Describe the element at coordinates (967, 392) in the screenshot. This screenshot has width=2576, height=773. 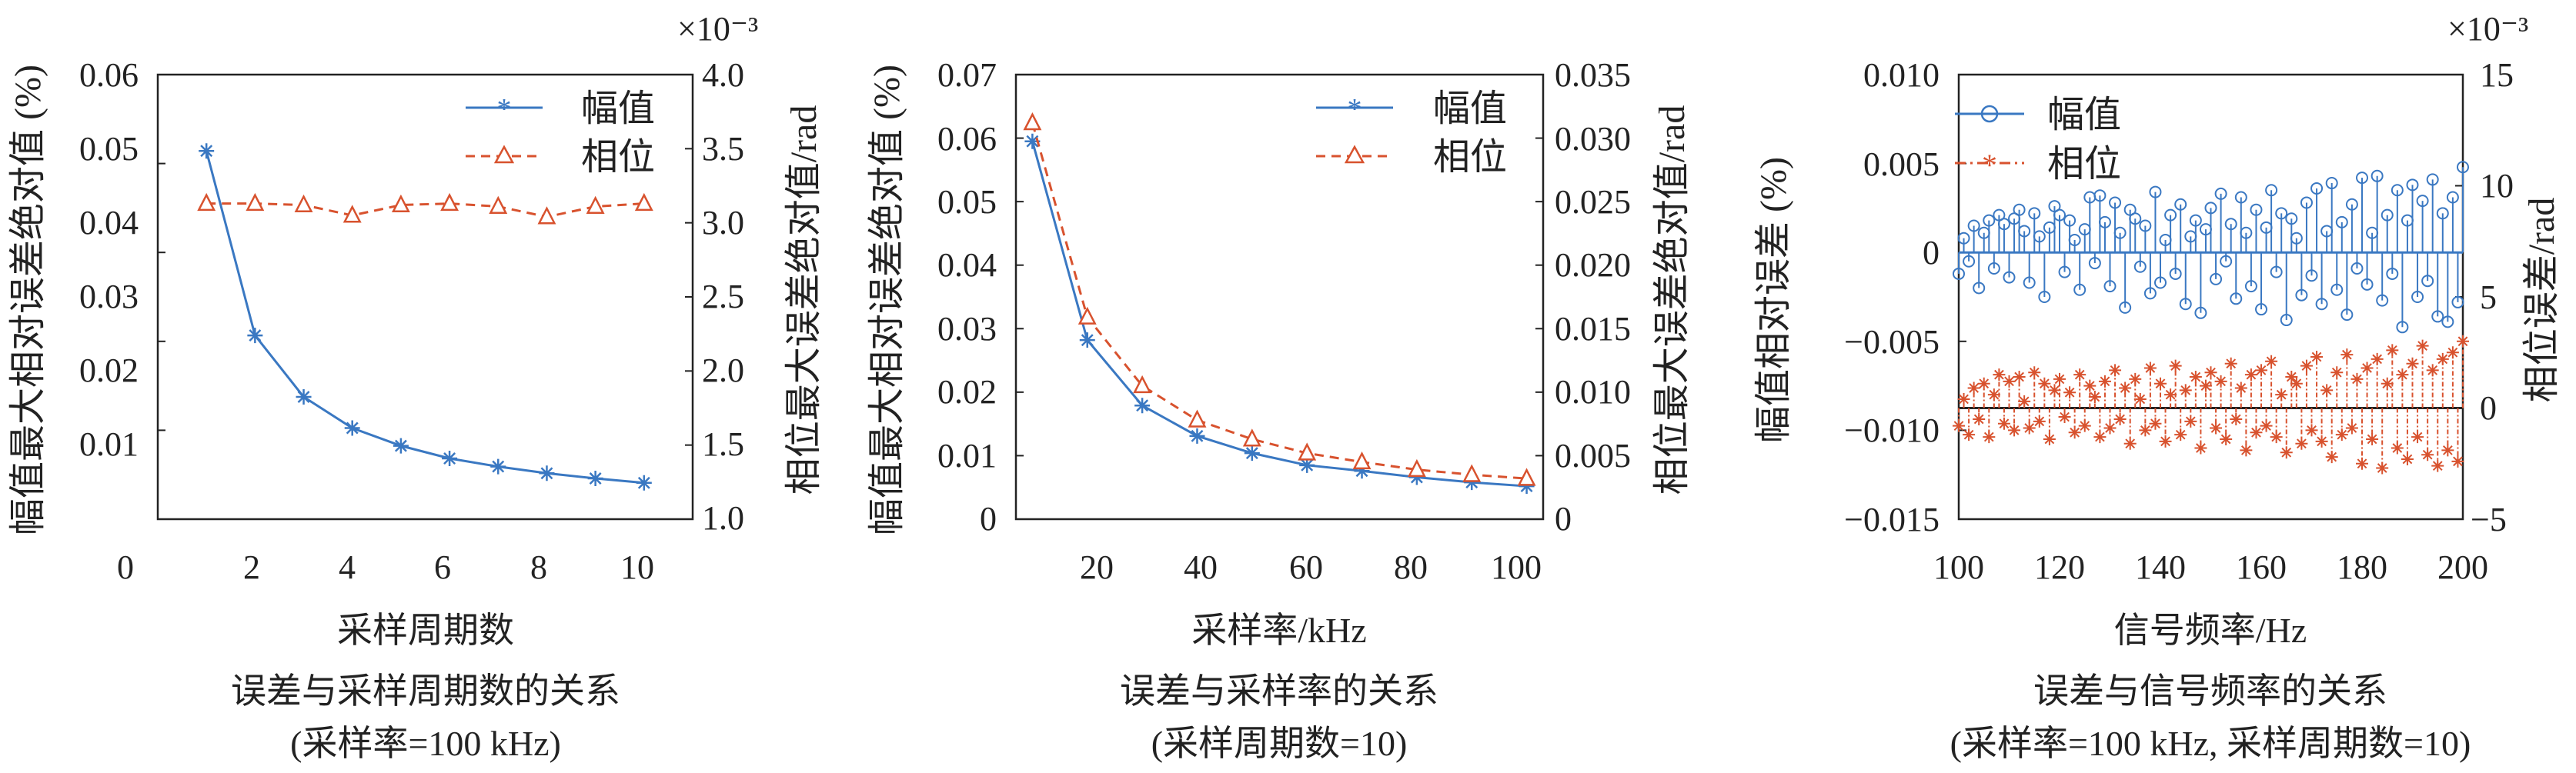
I see `chart-b-y1tick: 0.02` at that location.